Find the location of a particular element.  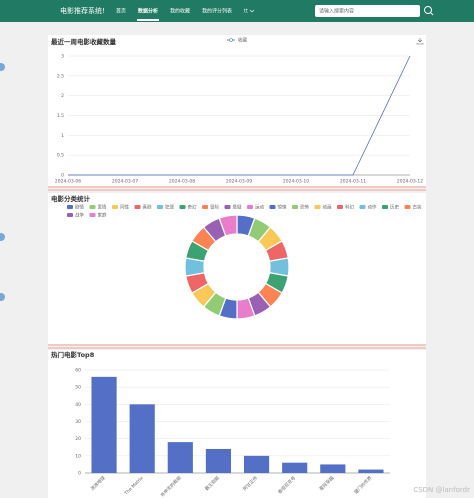

y-tick-label: 1 is located at coordinates (62, 136).